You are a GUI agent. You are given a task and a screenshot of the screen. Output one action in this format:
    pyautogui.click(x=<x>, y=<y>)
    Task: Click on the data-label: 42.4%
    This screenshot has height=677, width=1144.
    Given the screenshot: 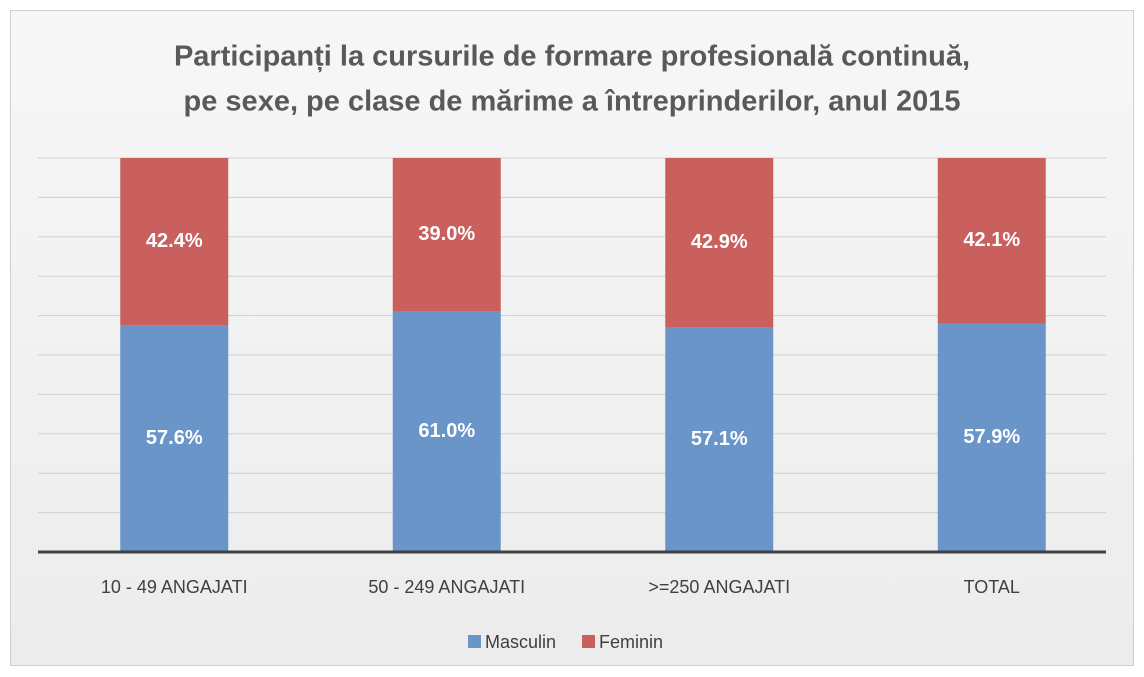 What is the action you would take?
    pyautogui.click(x=174, y=241)
    